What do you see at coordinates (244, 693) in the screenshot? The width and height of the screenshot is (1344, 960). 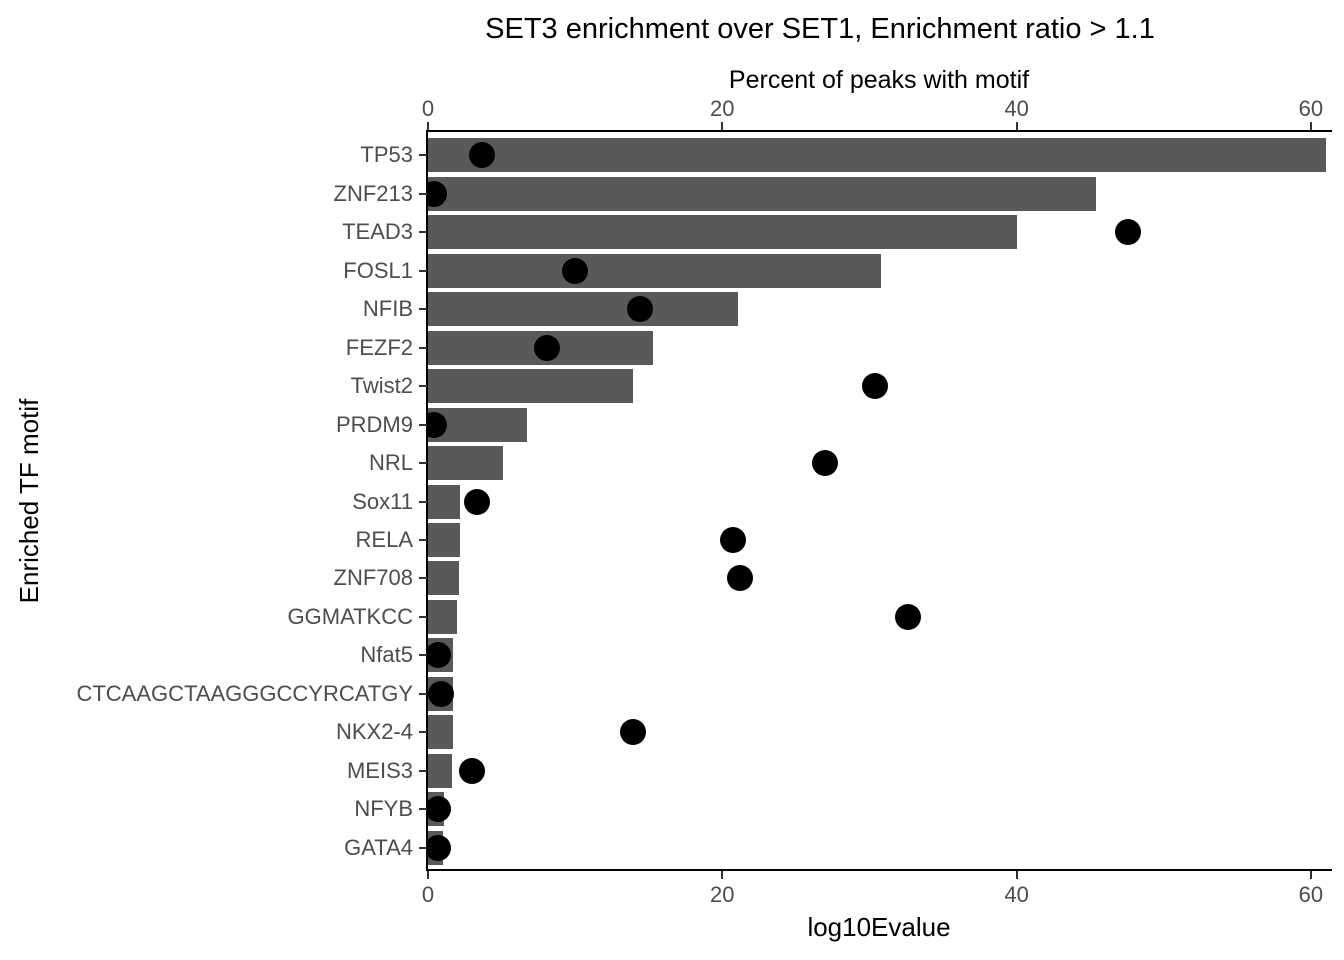 I see `category-label: CTCAAGCTAAGGGCCYRCATGY` at bounding box center [244, 693].